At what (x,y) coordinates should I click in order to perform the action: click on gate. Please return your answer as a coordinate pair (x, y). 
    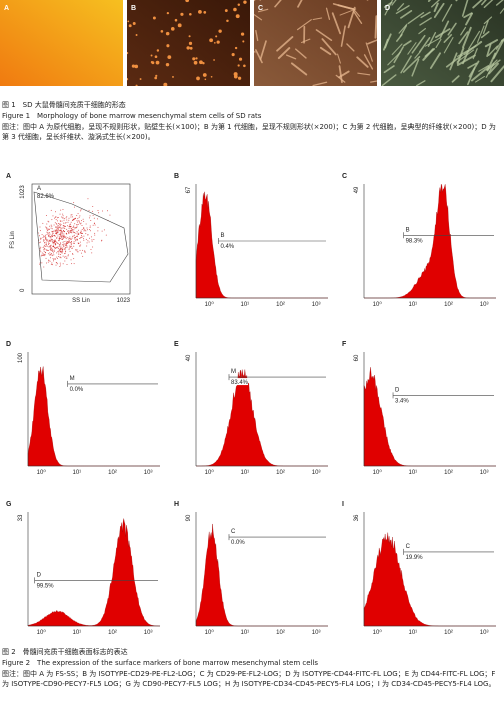
    Looking at the image, I should click on (81, 237).